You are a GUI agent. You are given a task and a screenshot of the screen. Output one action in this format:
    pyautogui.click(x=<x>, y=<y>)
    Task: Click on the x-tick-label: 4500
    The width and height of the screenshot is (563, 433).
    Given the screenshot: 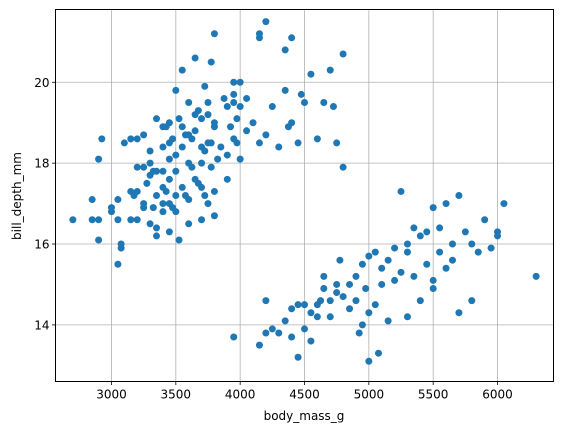 What is the action you would take?
    pyautogui.click(x=304, y=395)
    